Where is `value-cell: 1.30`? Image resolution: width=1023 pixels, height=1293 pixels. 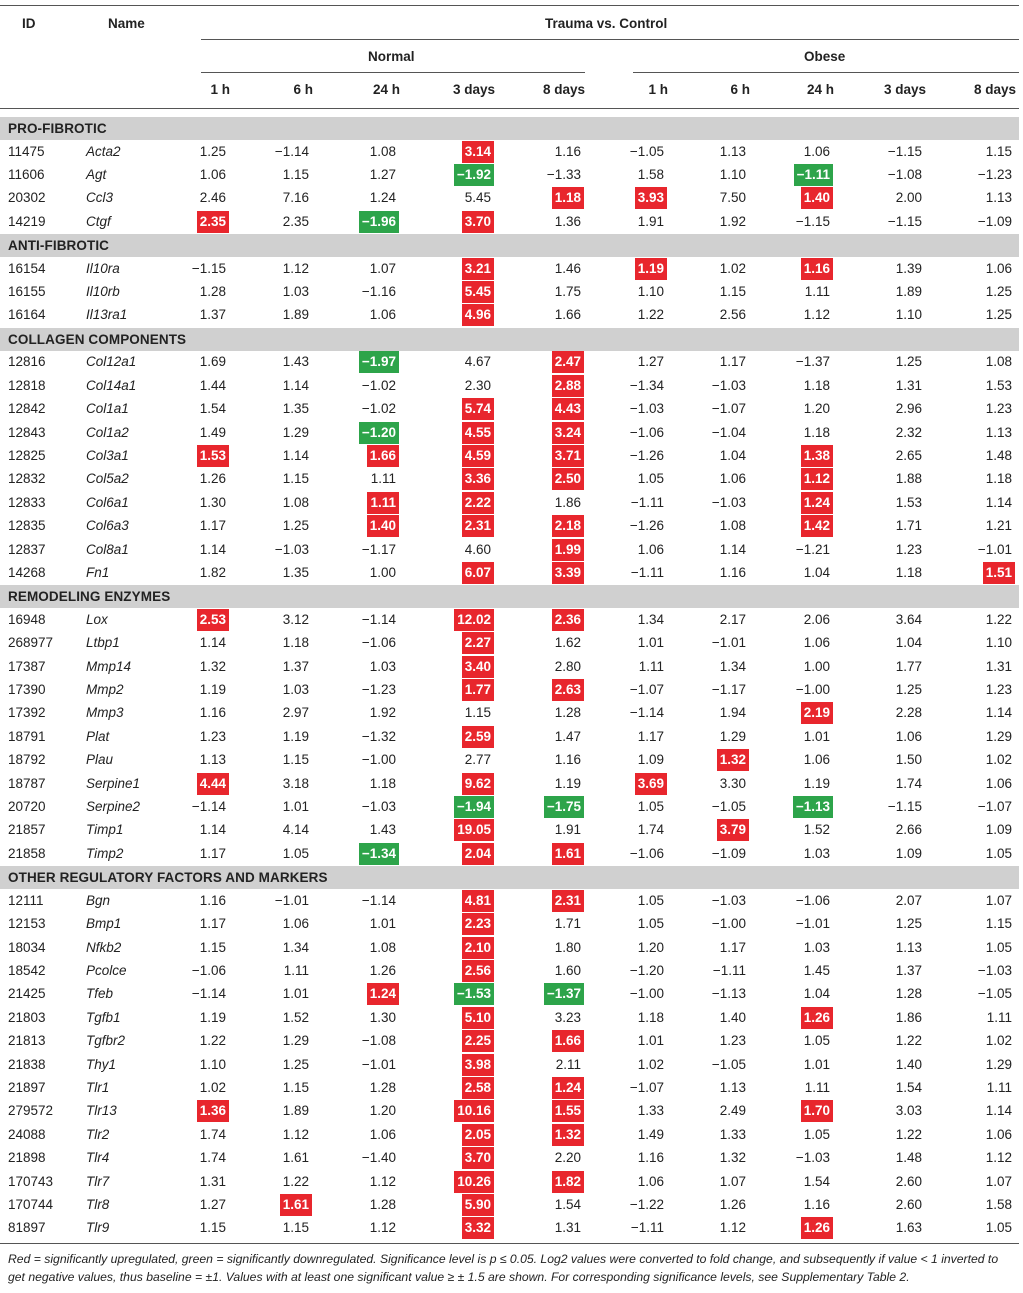
value-cell: 1.30 is located at coordinates (212, 502).